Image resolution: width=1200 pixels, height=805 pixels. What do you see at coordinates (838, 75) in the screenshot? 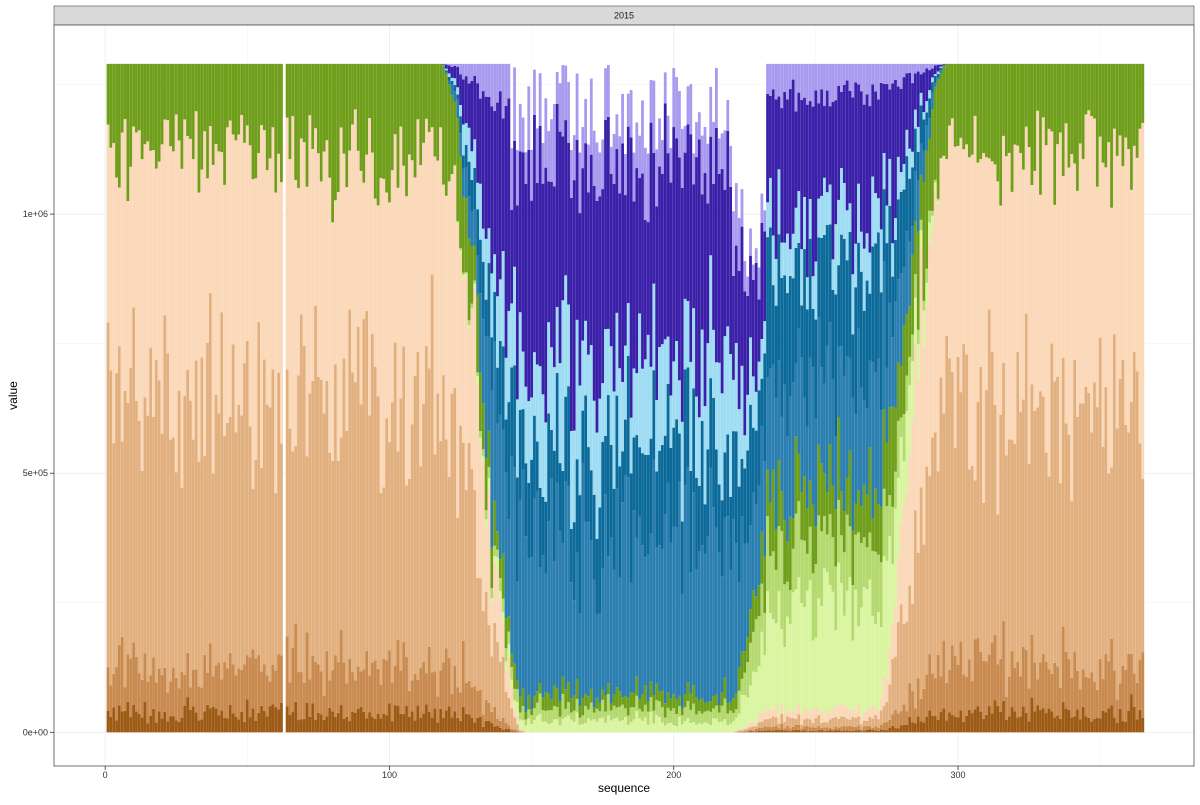
I see `bar-segment-1972` at bounding box center [838, 75].